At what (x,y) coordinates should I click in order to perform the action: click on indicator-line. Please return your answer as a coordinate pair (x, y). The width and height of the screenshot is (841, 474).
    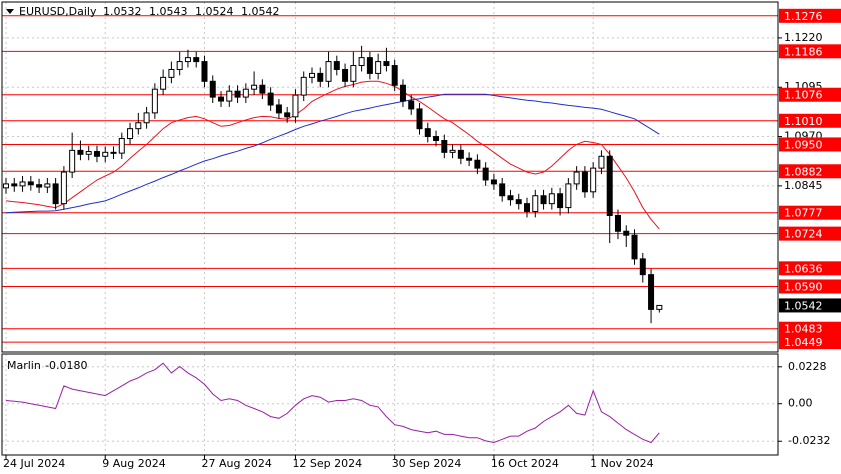
    Looking at the image, I should click on (332, 403).